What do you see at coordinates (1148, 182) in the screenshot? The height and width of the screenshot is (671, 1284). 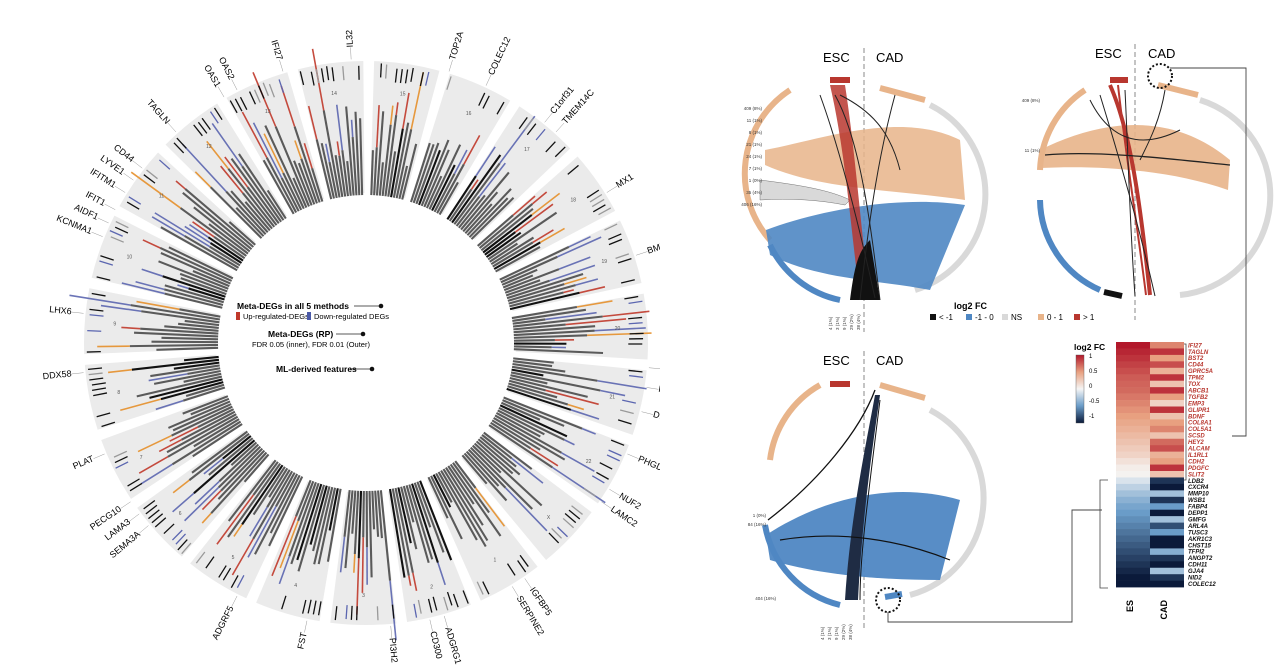 I see `chord-panel-2: ESC CAD 409 (8%) 11 (1%)` at bounding box center [1148, 182].